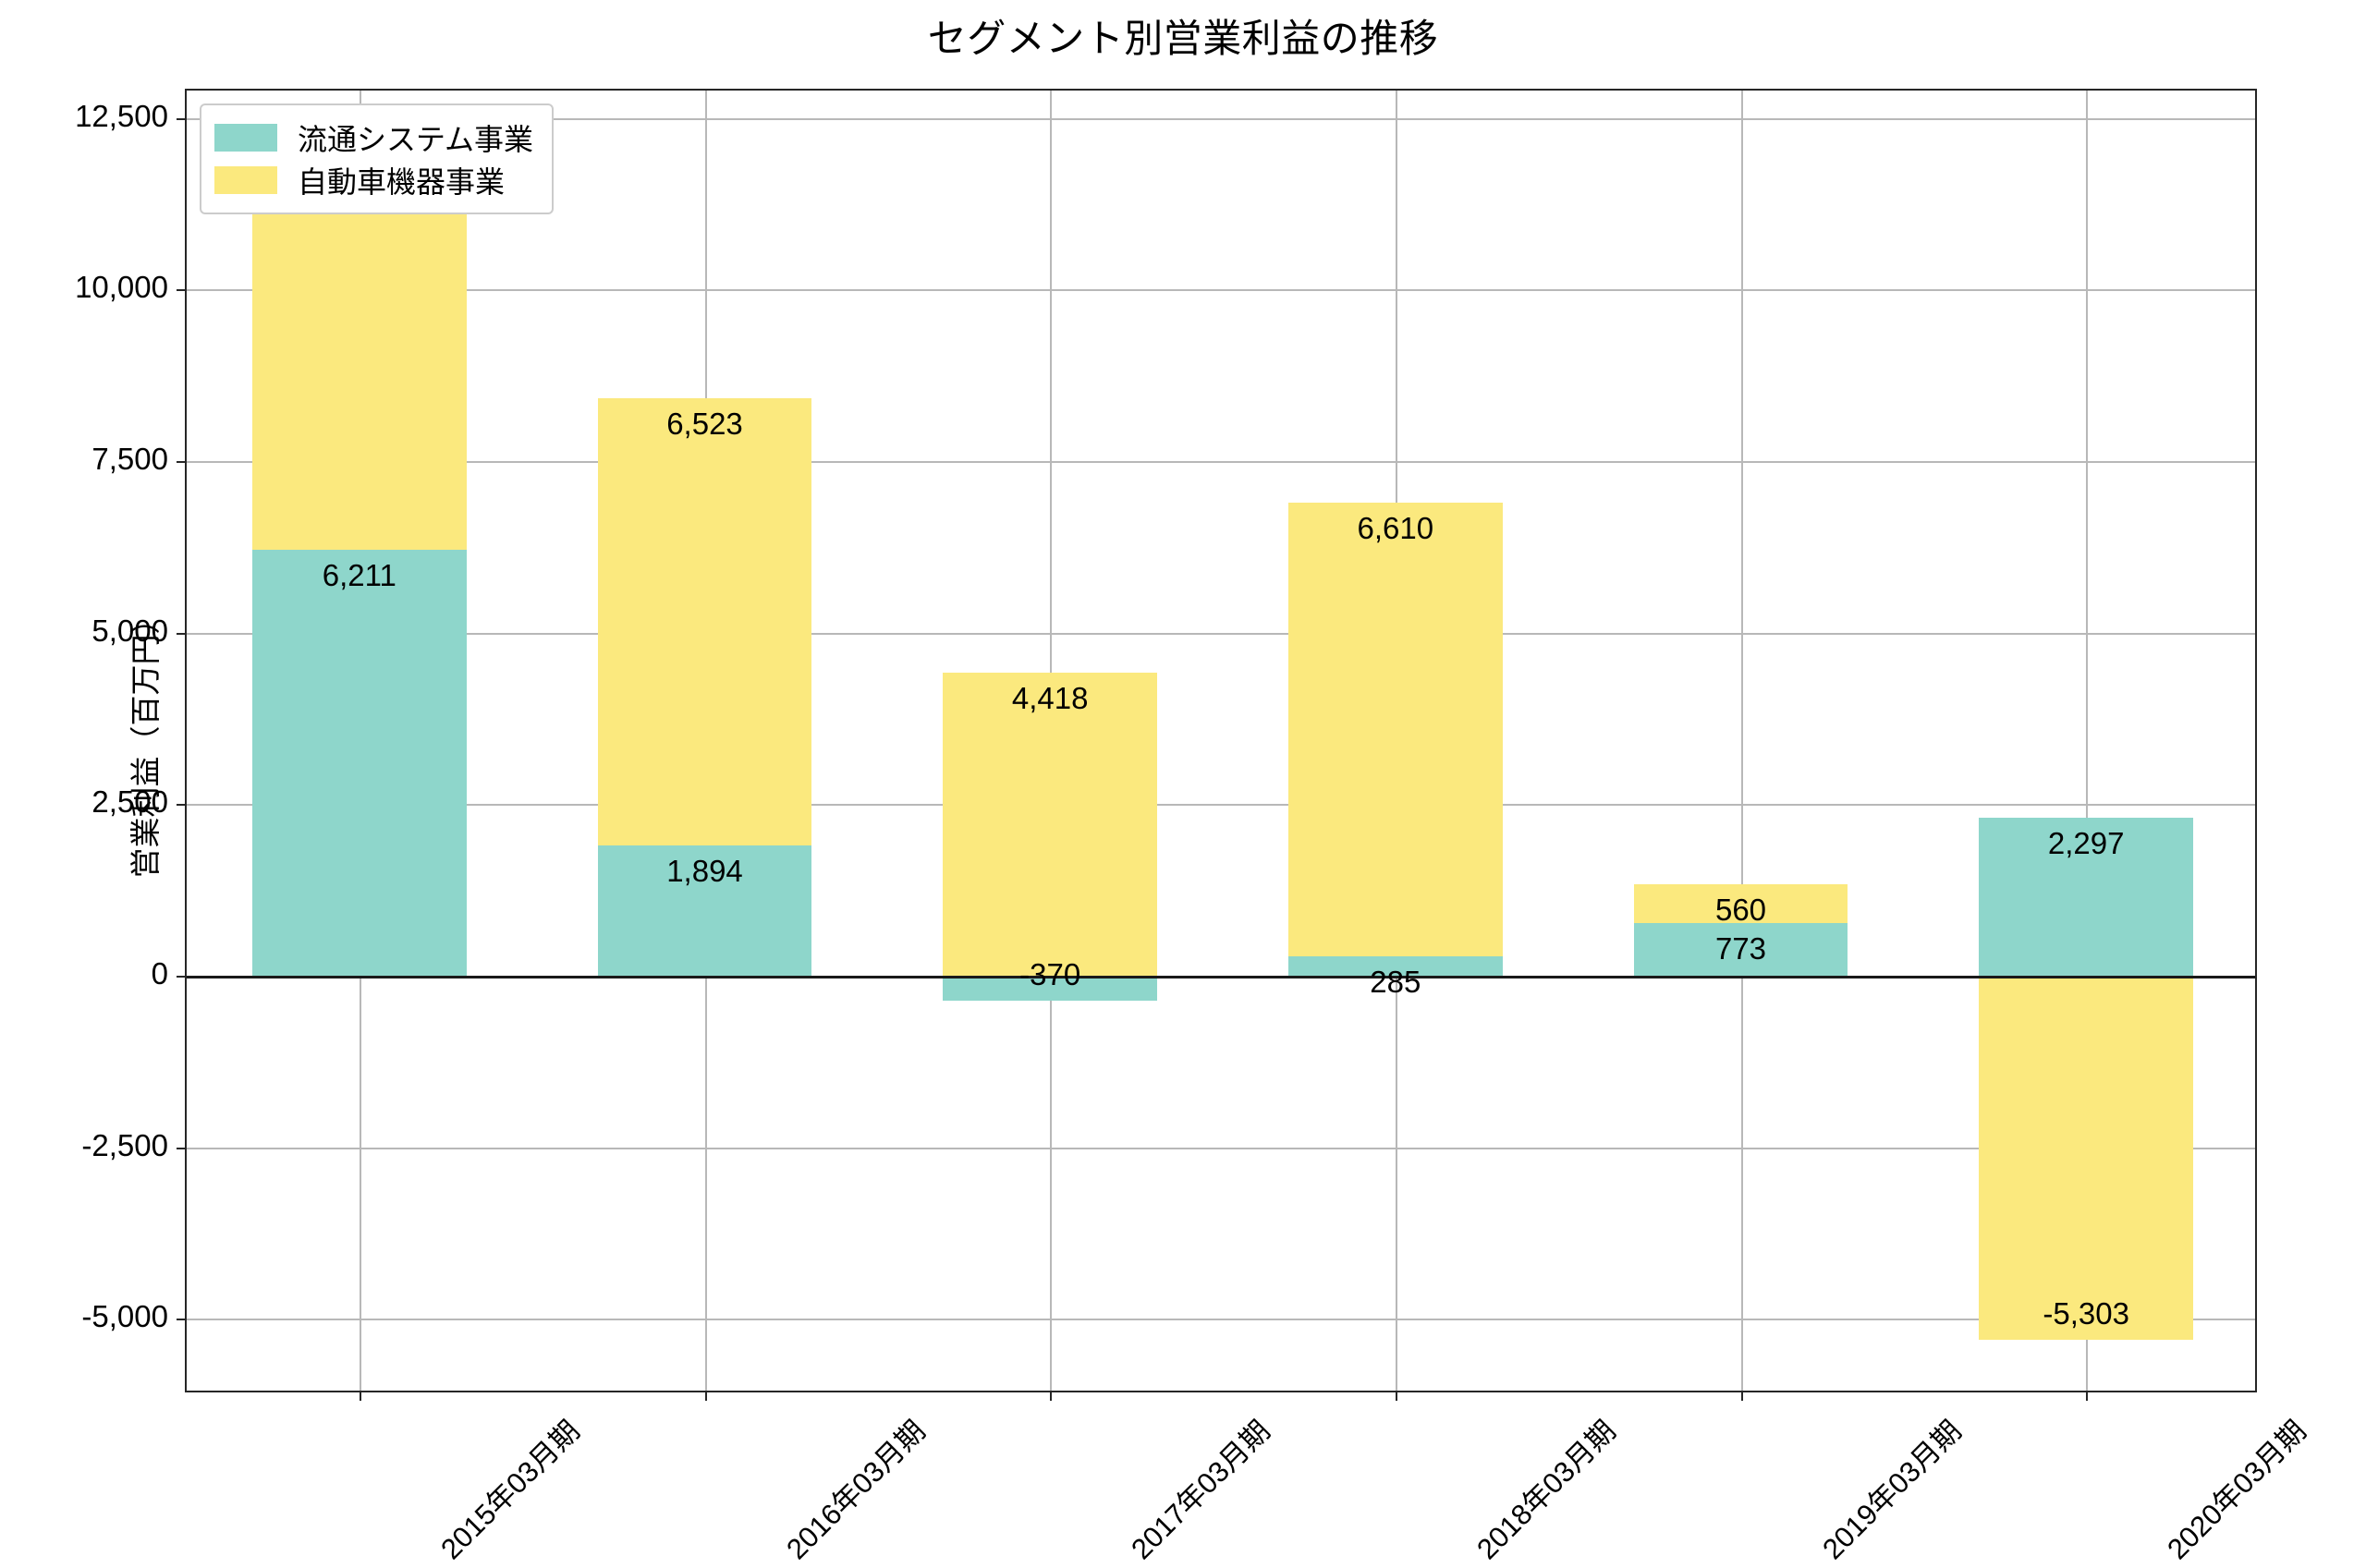  Describe the element at coordinates (1395, 527) in the screenshot. I see `bar-value-label: 6,610` at that location.